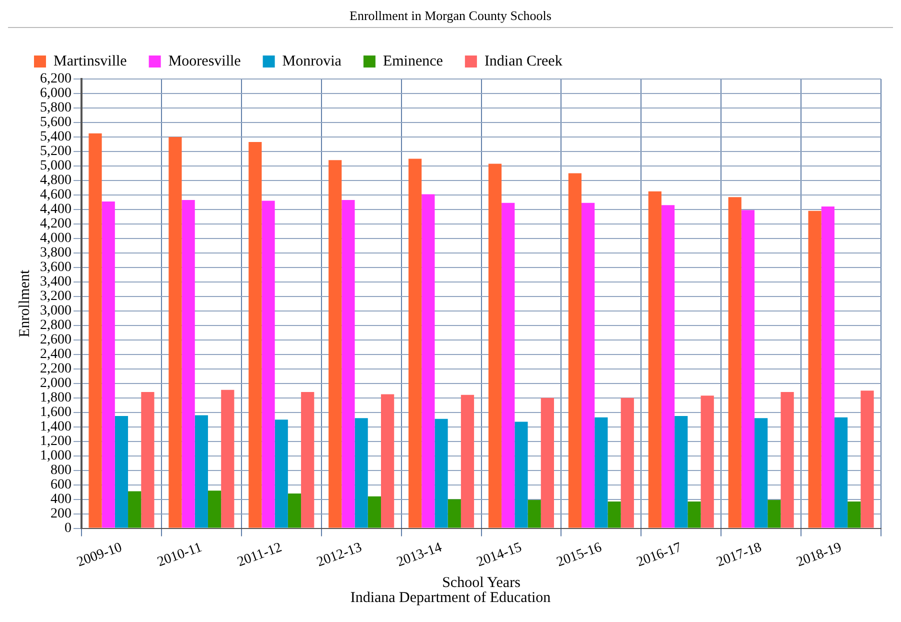 The width and height of the screenshot is (901, 622). What do you see at coordinates (56, 441) in the screenshot?
I see `y-tick-label: 1,200` at bounding box center [56, 441].